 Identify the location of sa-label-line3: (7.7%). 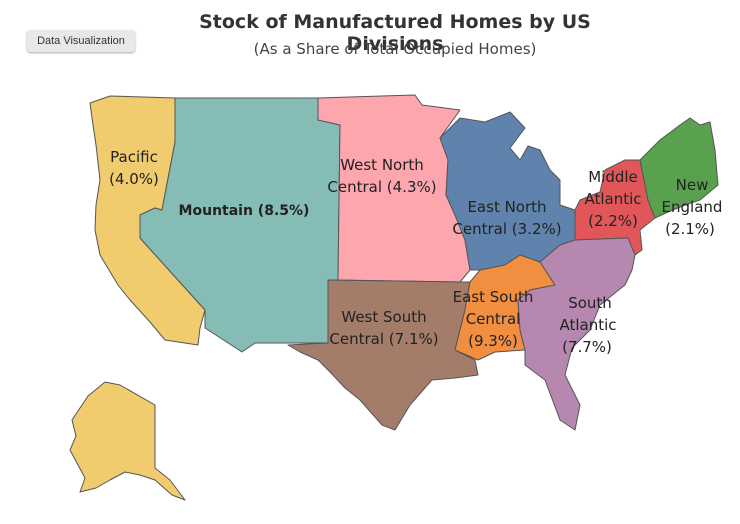
(587, 347).